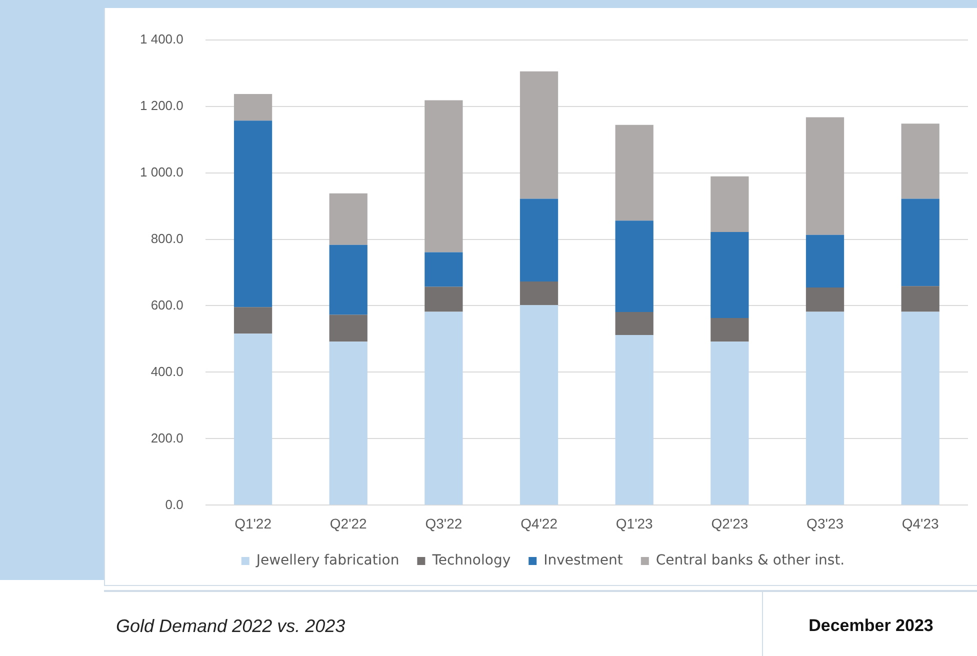 This screenshot has width=977, height=656. Describe the element at coordinates (539, 523) in the screenshot. I see `x-tick-label: Q4'22` at that location.